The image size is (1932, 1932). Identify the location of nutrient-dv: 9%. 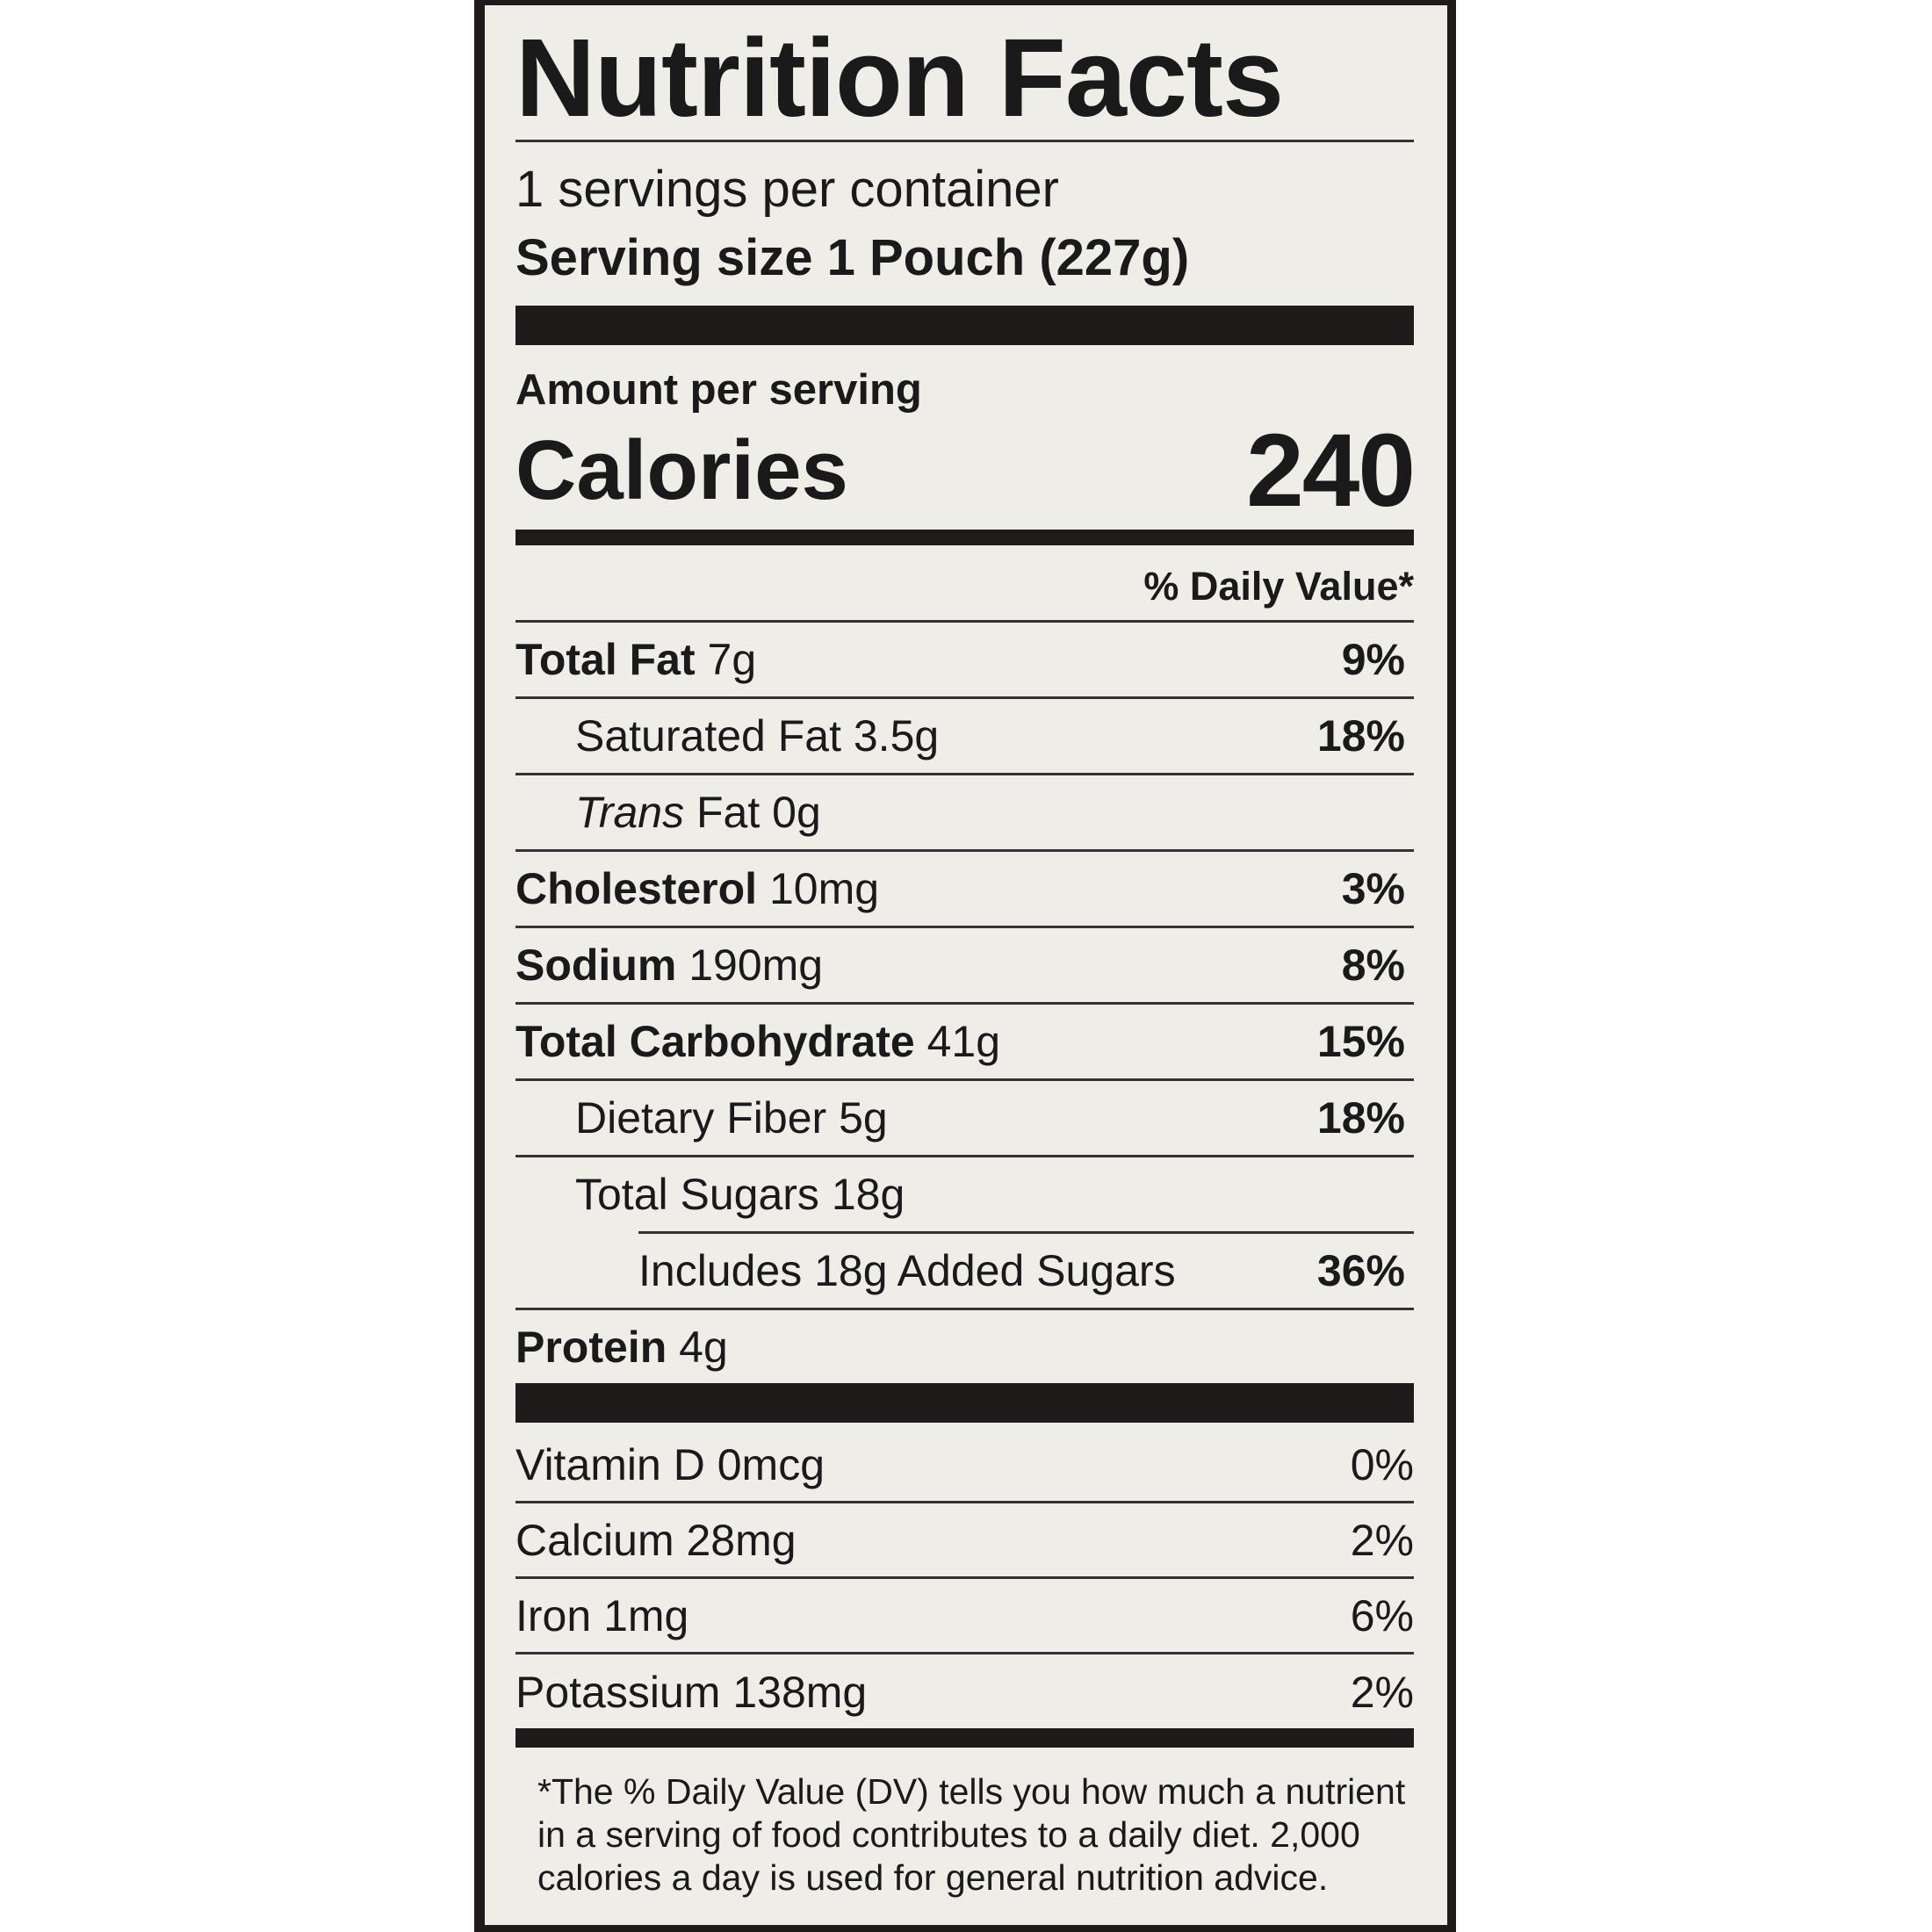
(1373, 659).